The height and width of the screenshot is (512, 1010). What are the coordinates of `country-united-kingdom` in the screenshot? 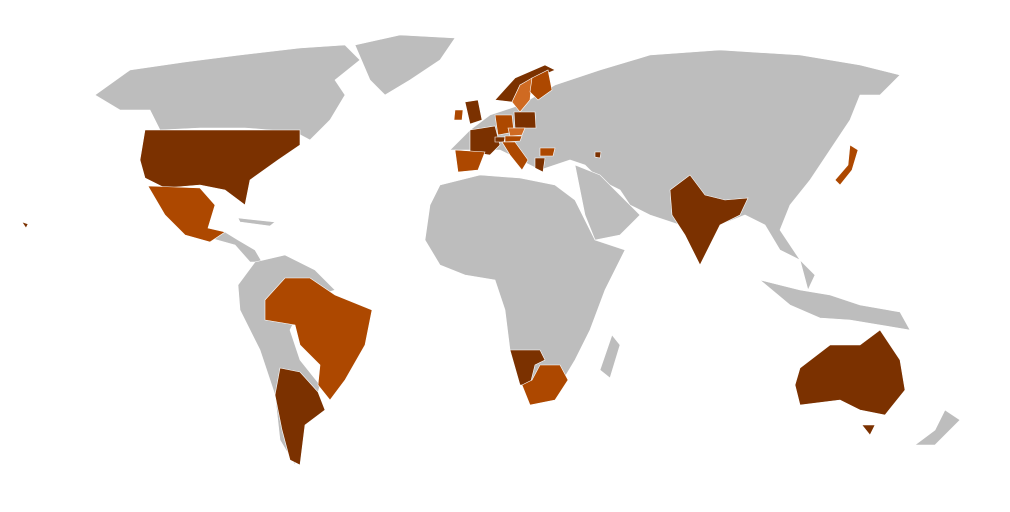 It's located at (473, 112).